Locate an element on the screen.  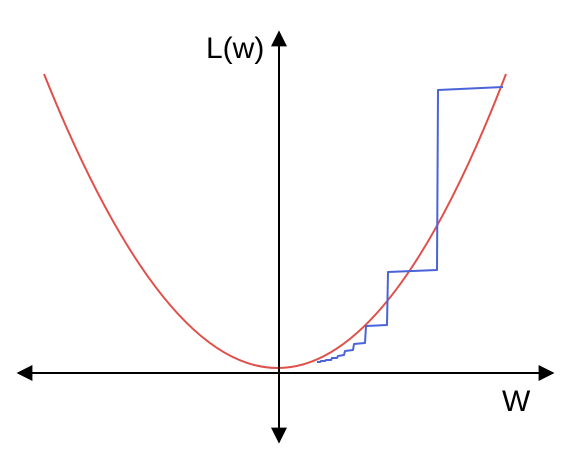
x-axis-label: W is located at coordinates (516, 401).